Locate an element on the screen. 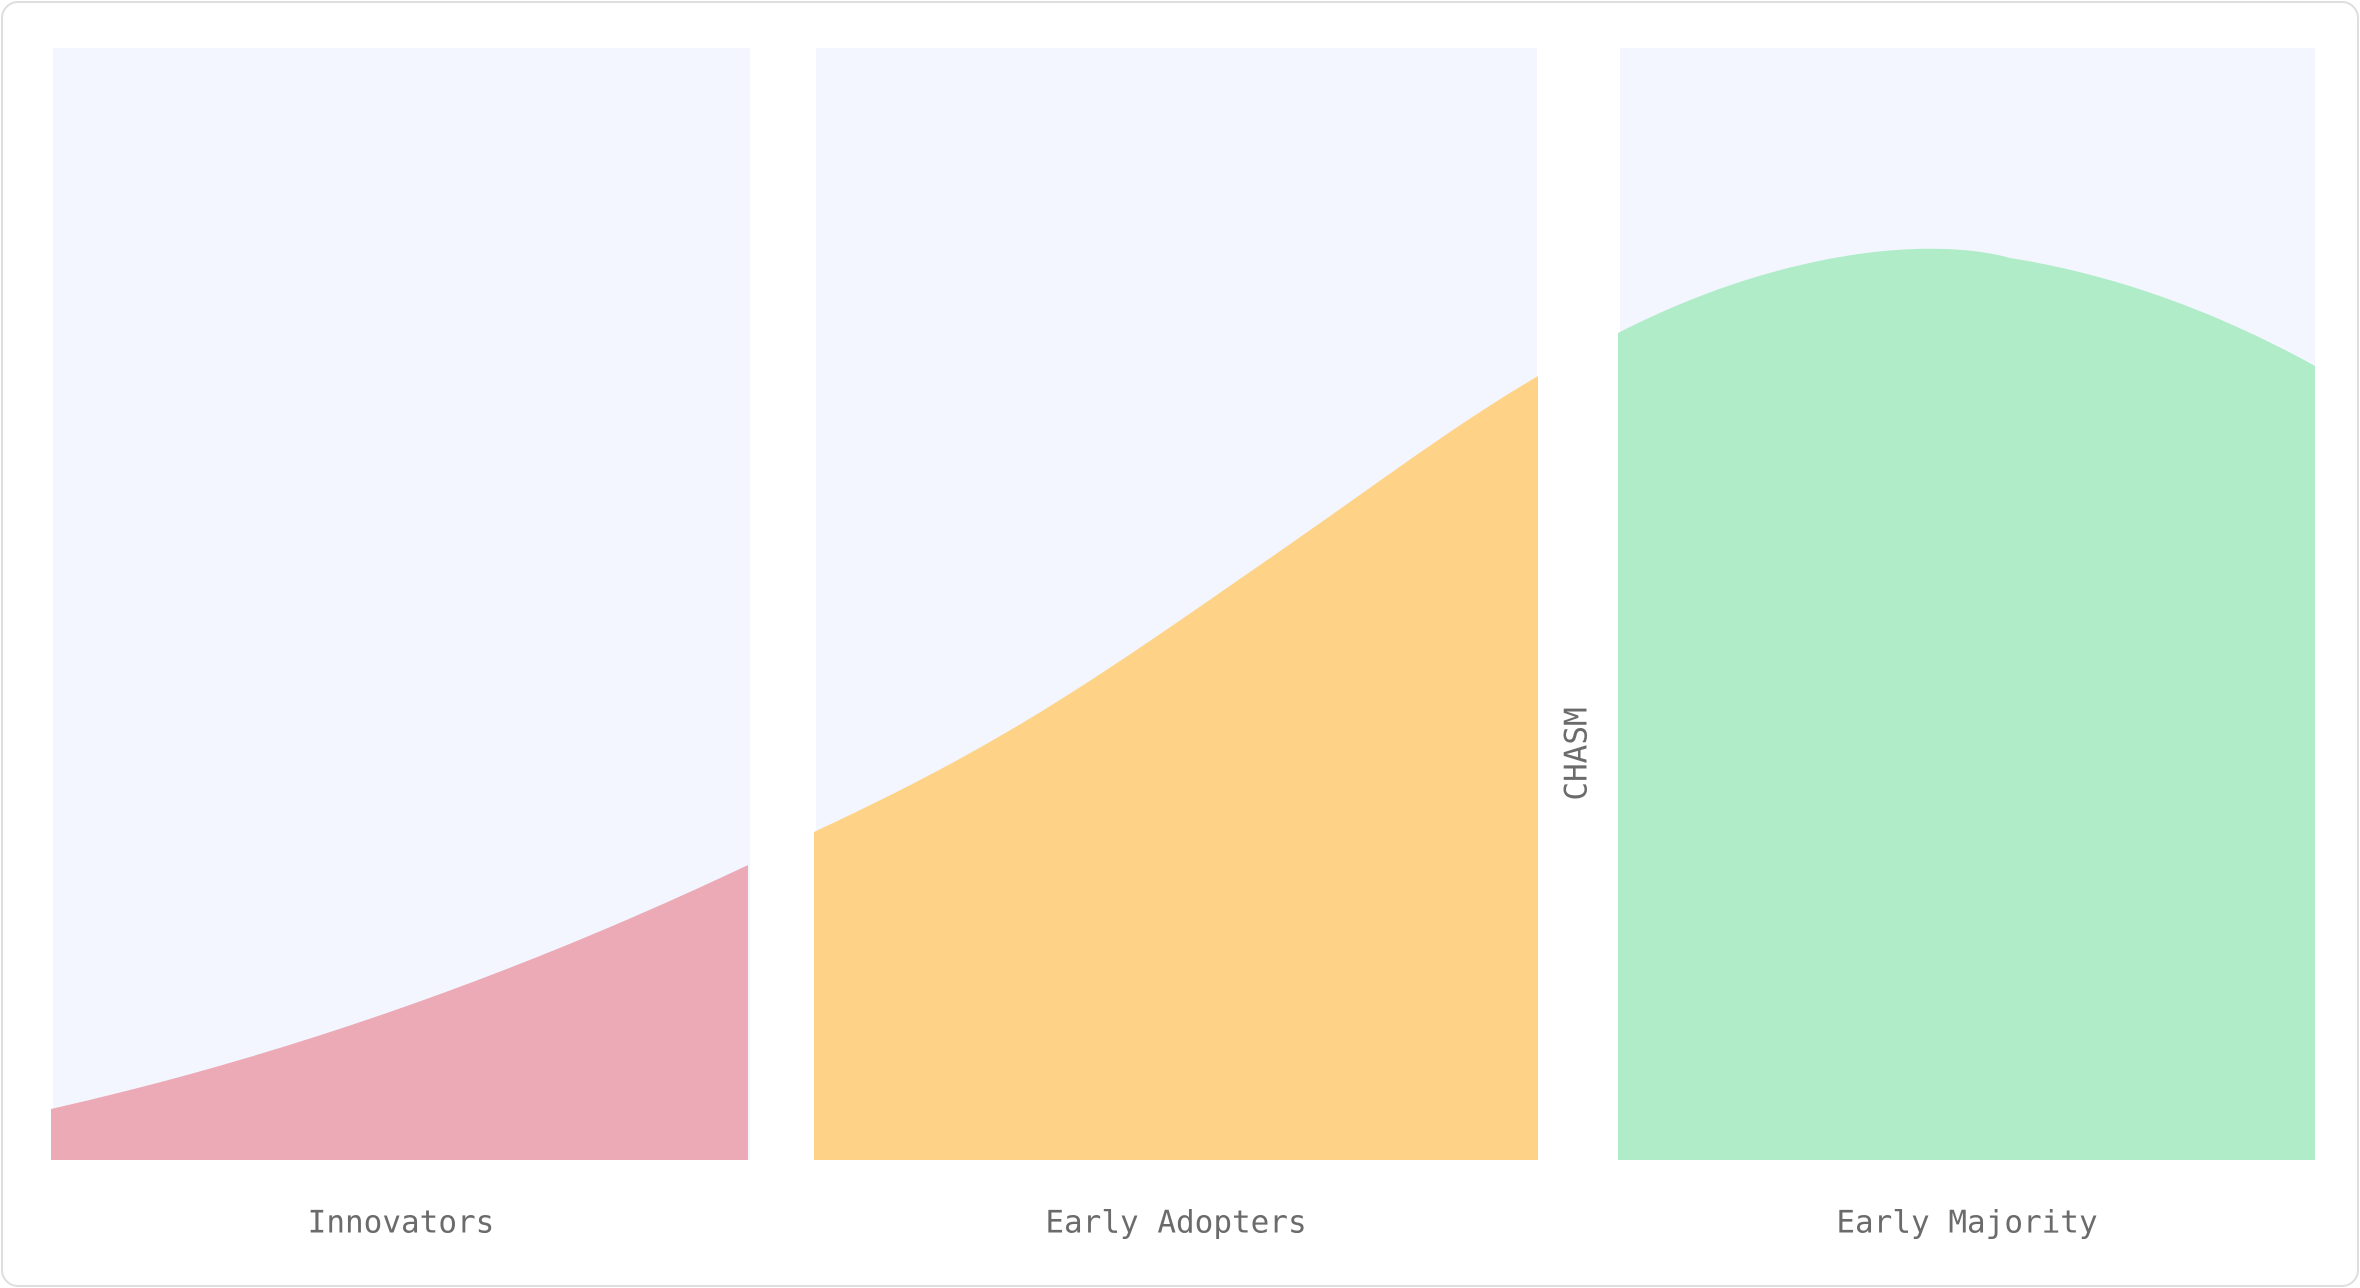 Image resolution: width=2360 pixels, height=1288 pixels. segment-label: Early Adopters is located at coordinates (1175, 1223).